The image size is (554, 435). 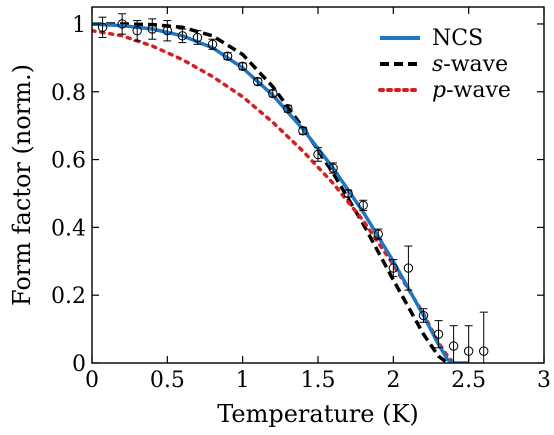 What do you see at coordinates (457, 38) in the screenshot?
I see `legend-label-ncs: NCS` at bounding box center [457, 38].